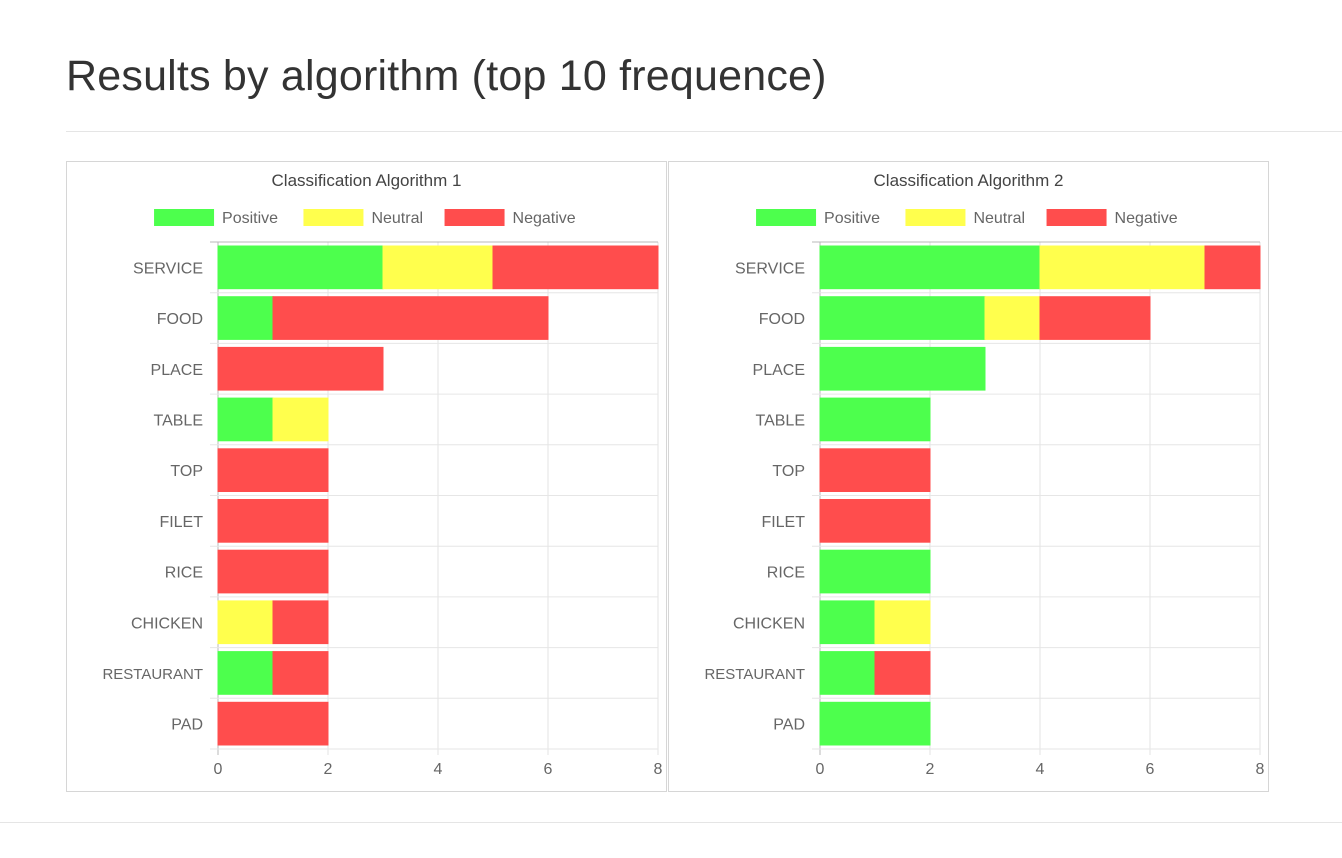 The image size is (1342, 858). I want to click on chart1-bar-restaurant-negative, so click(300, 673).